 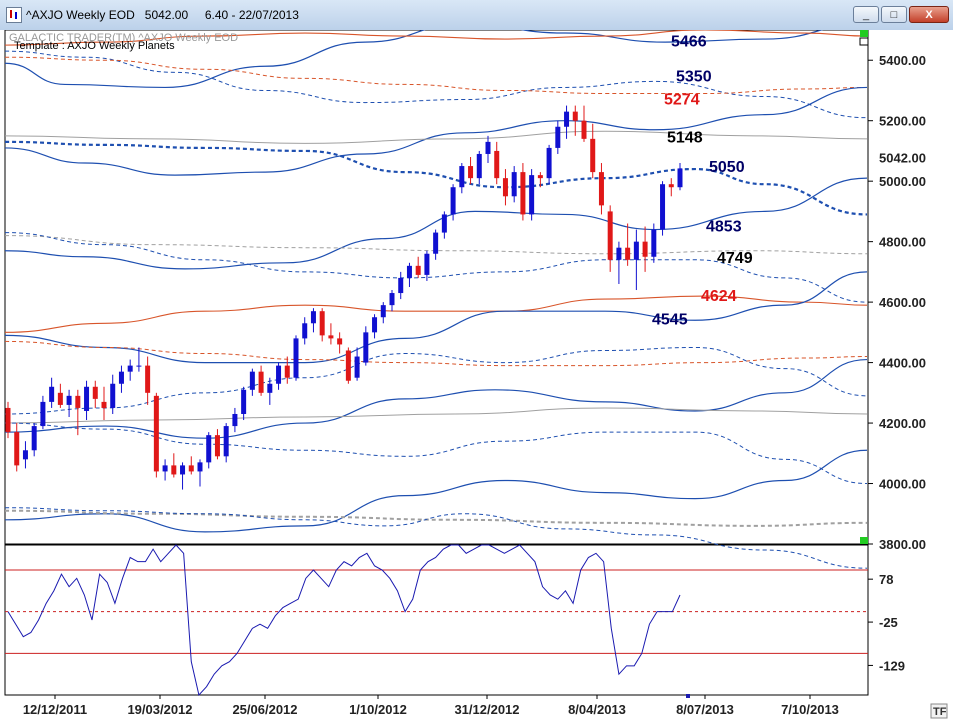 I want to click on close-button: X, so click(x=929, y=14).